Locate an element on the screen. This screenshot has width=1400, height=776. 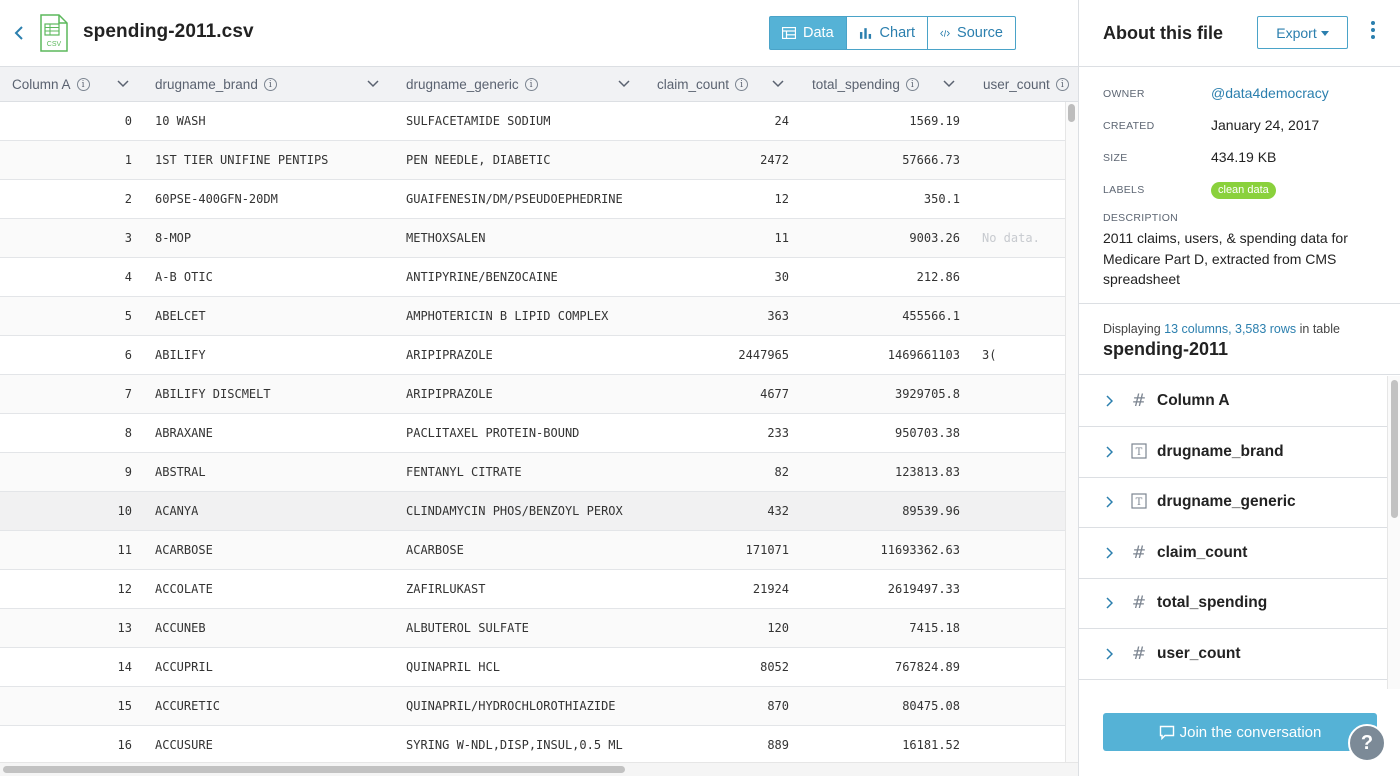
claim-count-cell: 8052 is located at coordinates (774, 667).